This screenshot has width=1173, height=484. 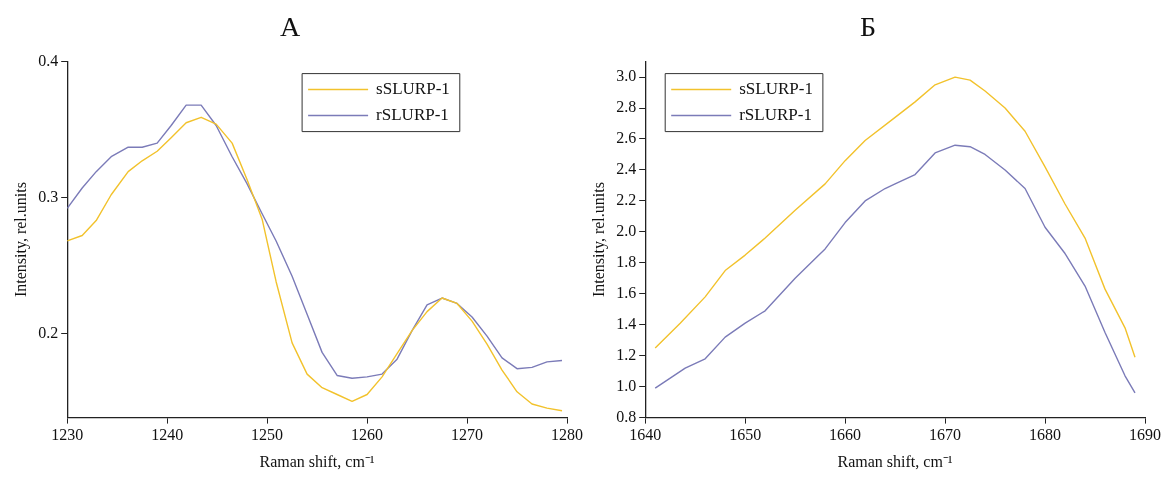 What do you see at coordinates (267, 435) in the screenshot?
I see `x-tick-label: 1250` at bounding box center [267, 435].